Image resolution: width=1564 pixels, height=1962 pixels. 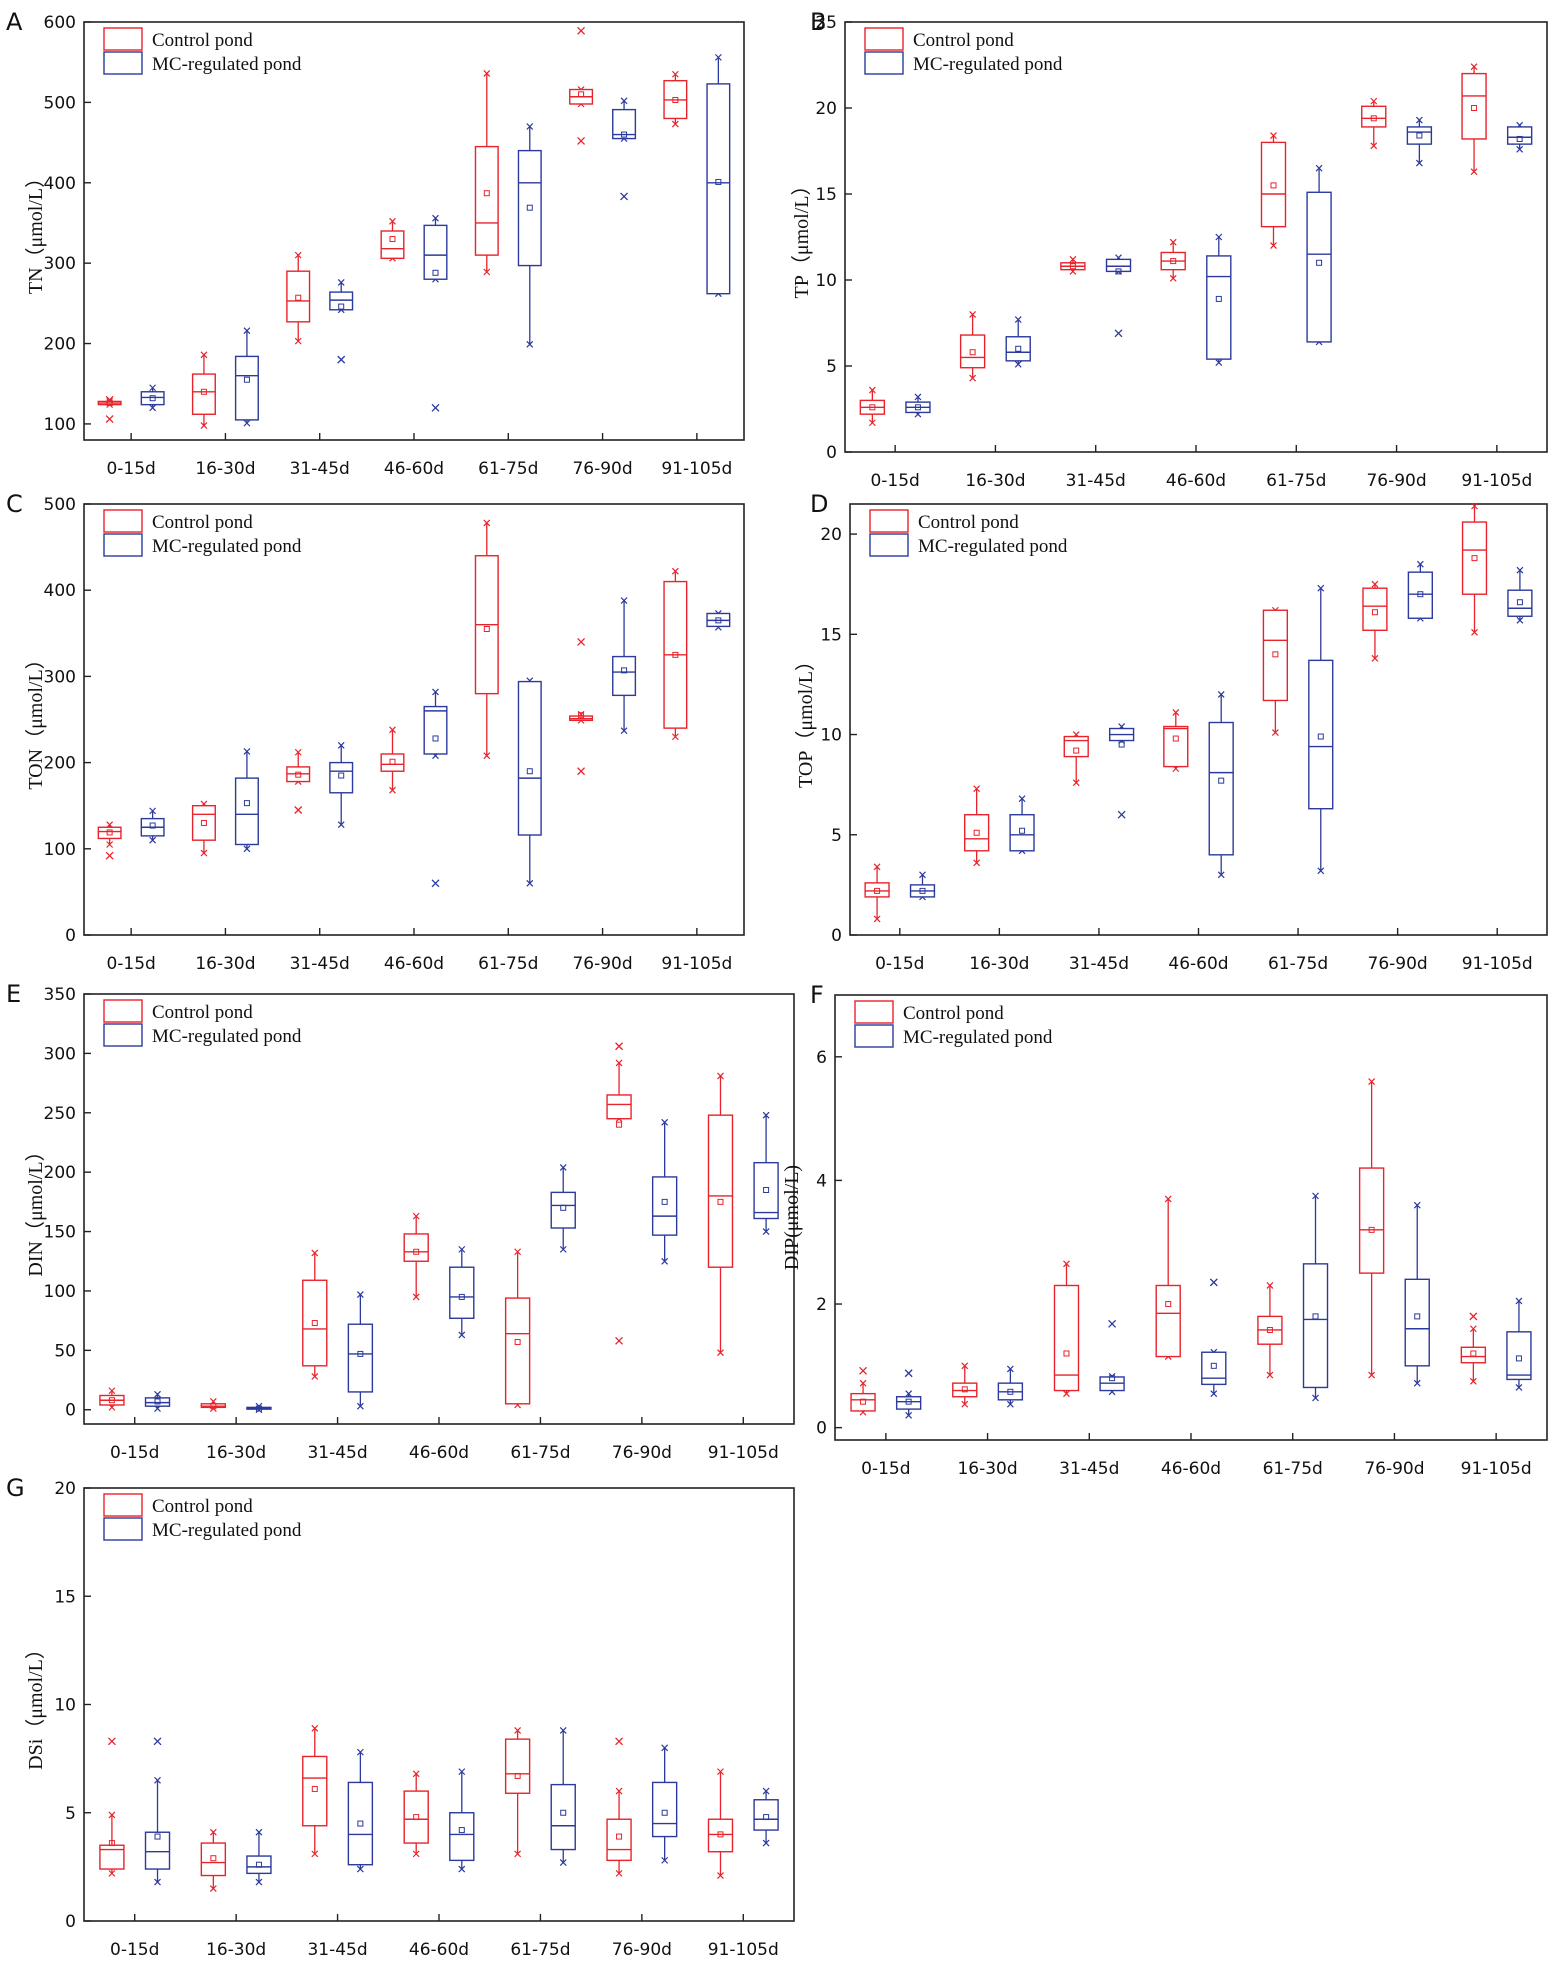 I want to click on box-mc-76-90d, so click(x=664, y=1804).